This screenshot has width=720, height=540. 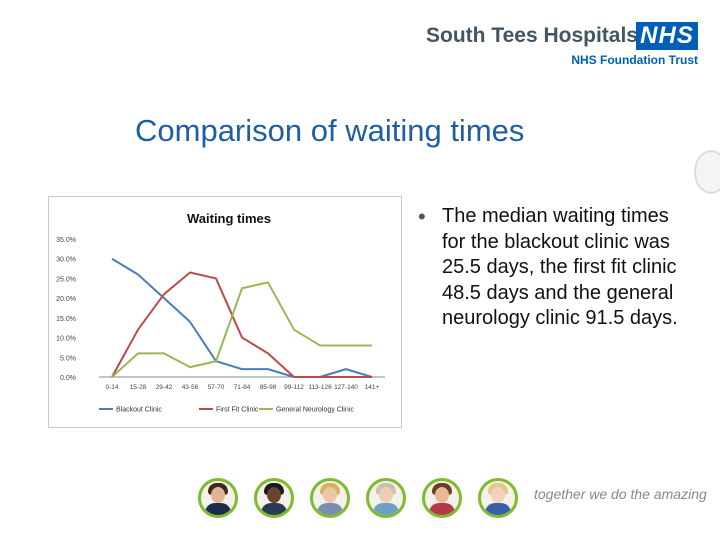 What do you see at coordinates (111, 387) in the screenshot?
I see `x-tick-label: 0-14` at bounding box center [111, 387].